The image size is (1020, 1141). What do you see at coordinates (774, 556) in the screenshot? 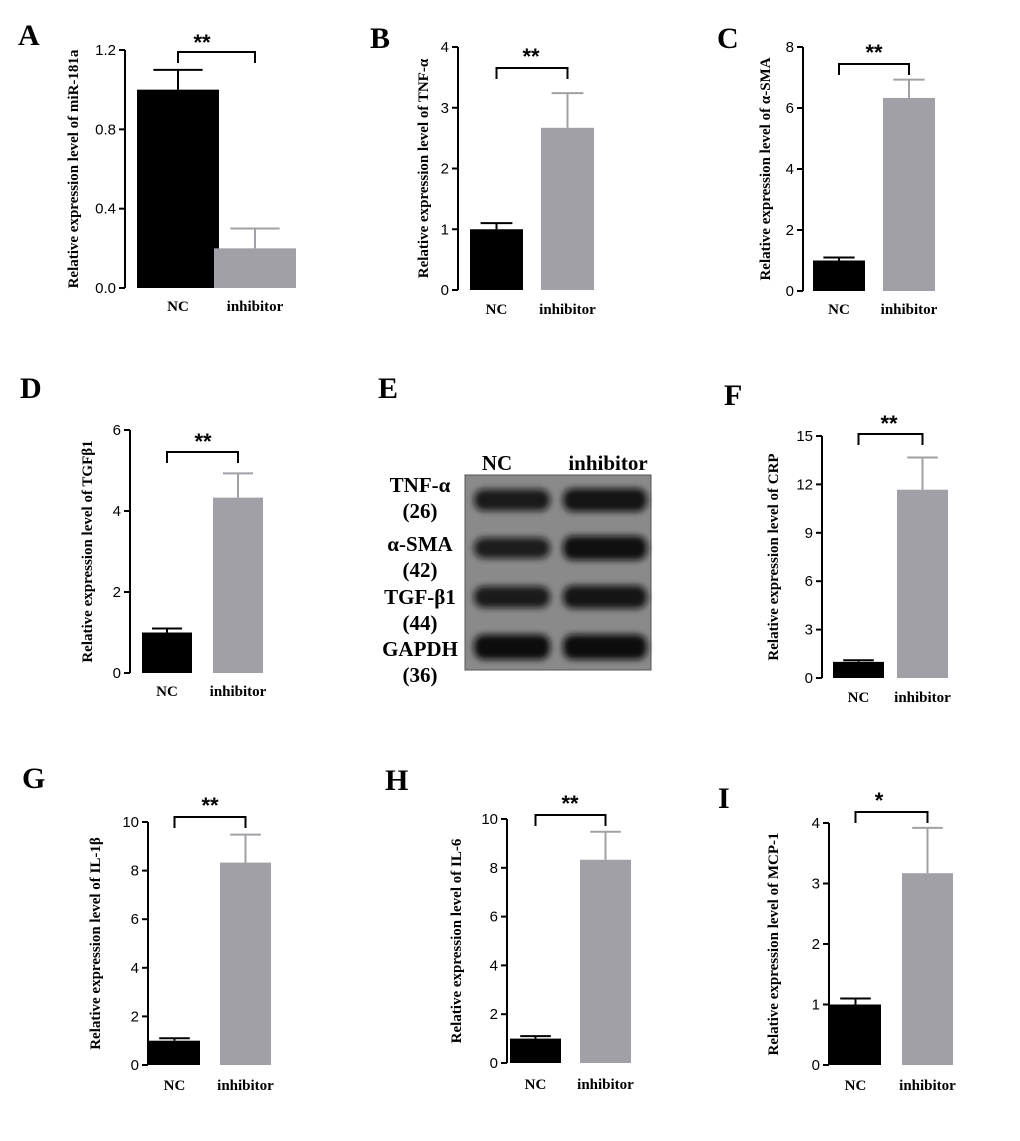
I see `y-axis-label: Relative expression level of CRP` at bounding box center [774, 556].